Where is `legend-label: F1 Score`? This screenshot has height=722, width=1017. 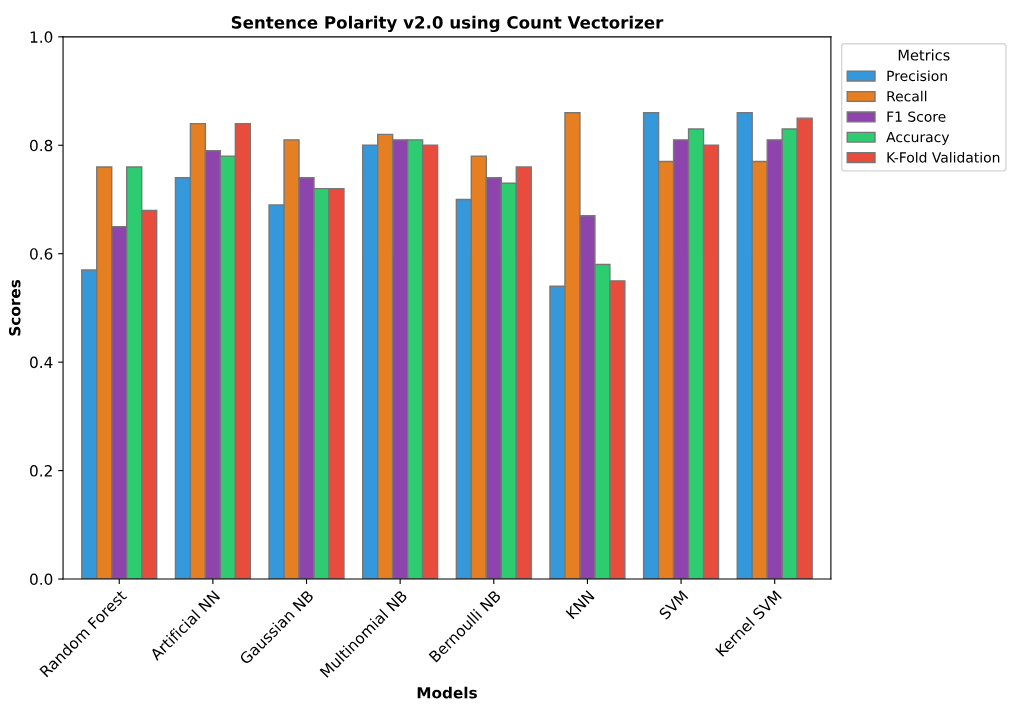
legend-label: F1 Score is located at coordinates (916, 116).